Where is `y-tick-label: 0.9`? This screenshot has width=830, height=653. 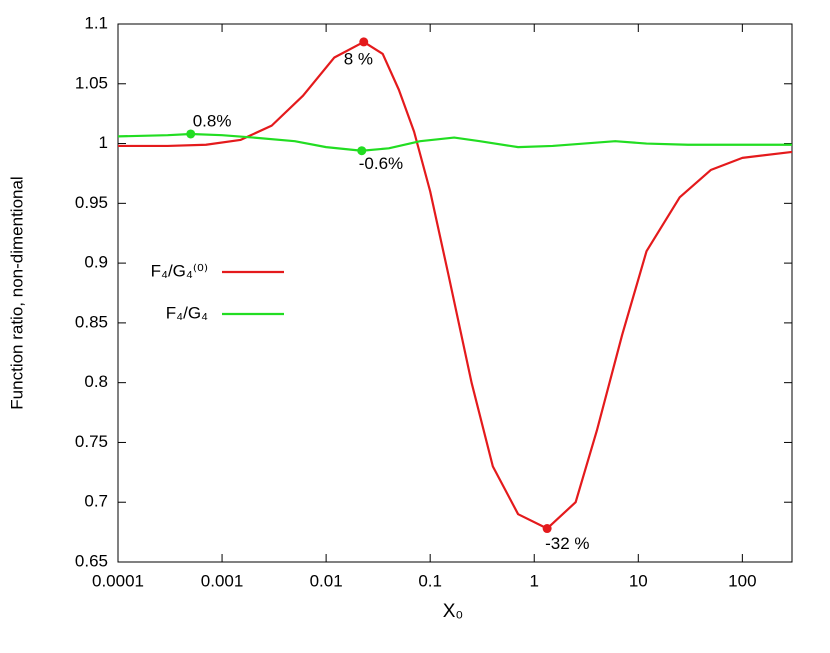
y-tick-label: 0.9 is located at coordinates (96, 262).